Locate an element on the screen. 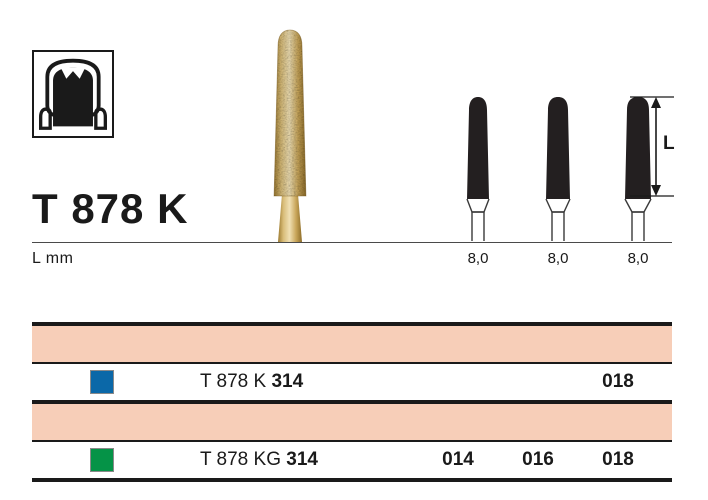 The image size is (708, 500). table-rule-top is located at coordinates (352, 324).